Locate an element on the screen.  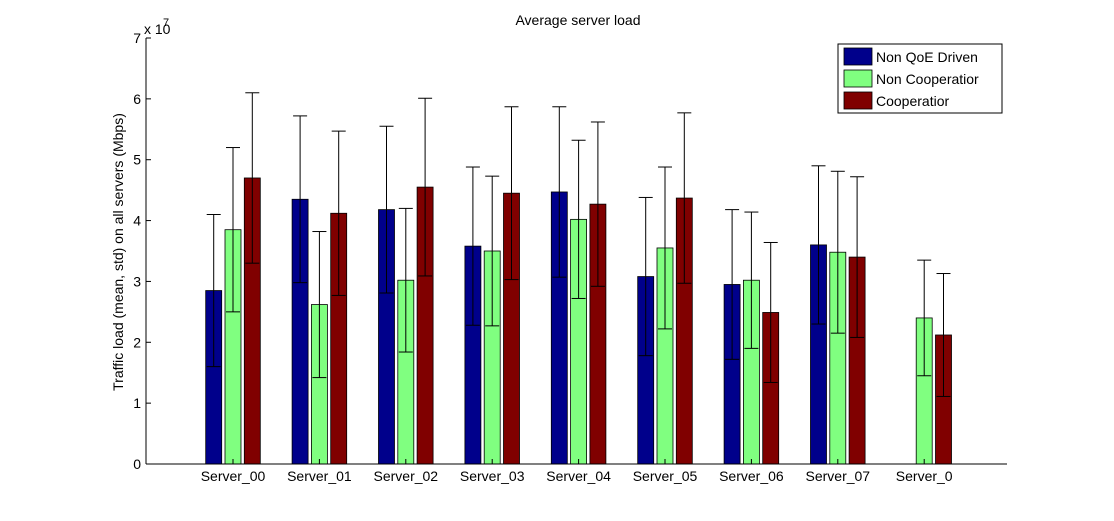
y-tick-label: 6 is located at coordinates (137, 99).